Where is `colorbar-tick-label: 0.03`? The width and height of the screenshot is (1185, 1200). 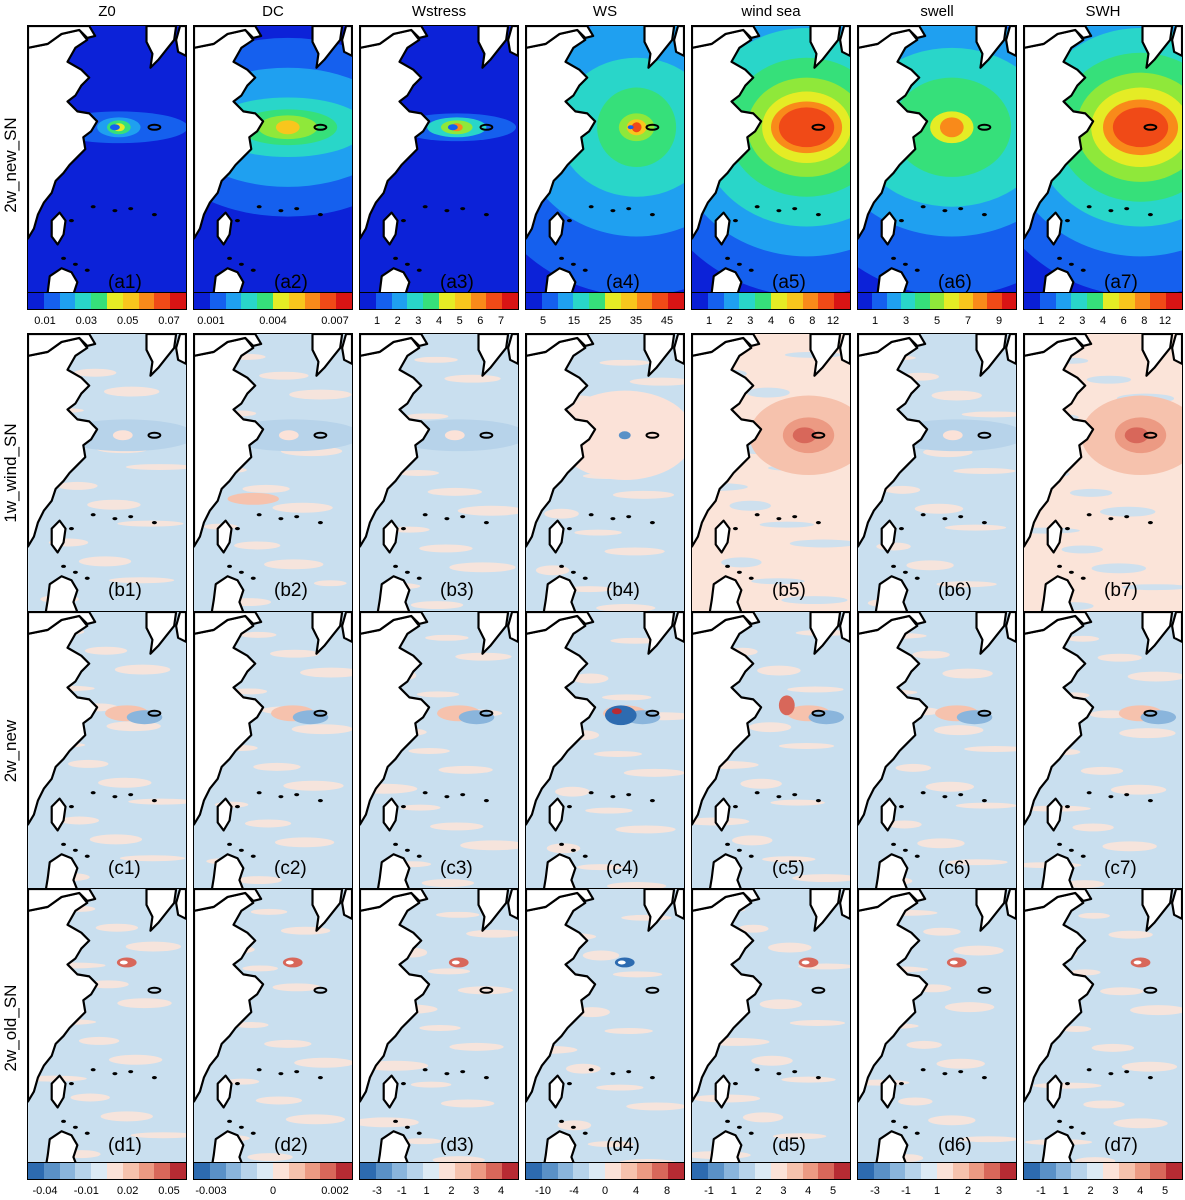 colorbar-tick-label: 0.03 is located at coordinates (86, 321).